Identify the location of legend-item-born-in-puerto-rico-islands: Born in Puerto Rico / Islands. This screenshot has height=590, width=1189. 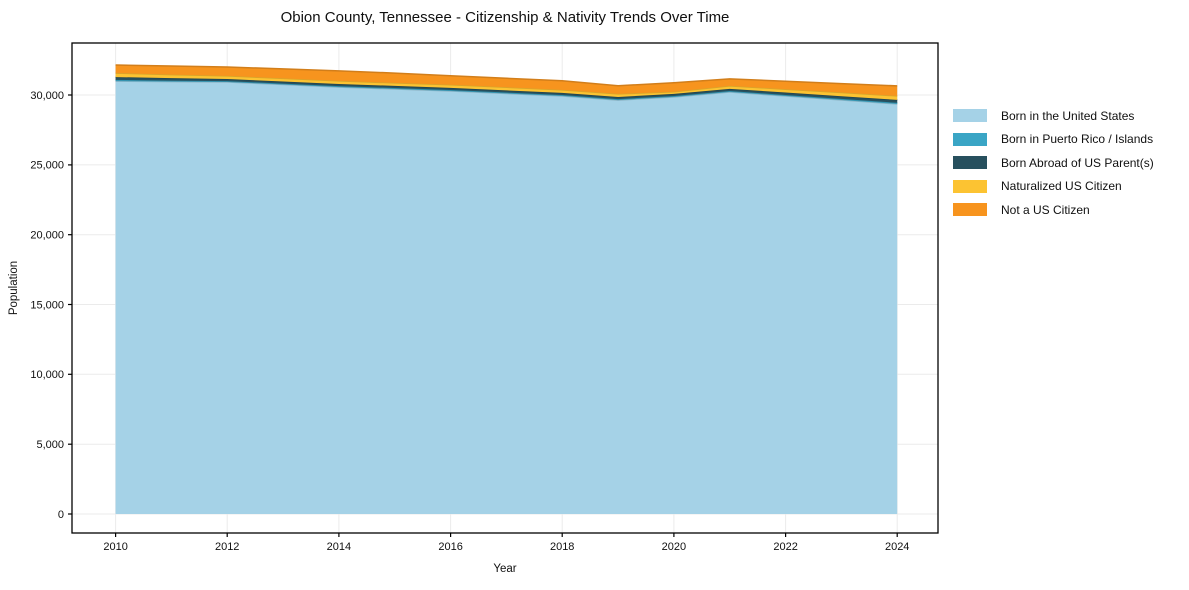
(1053, 140).